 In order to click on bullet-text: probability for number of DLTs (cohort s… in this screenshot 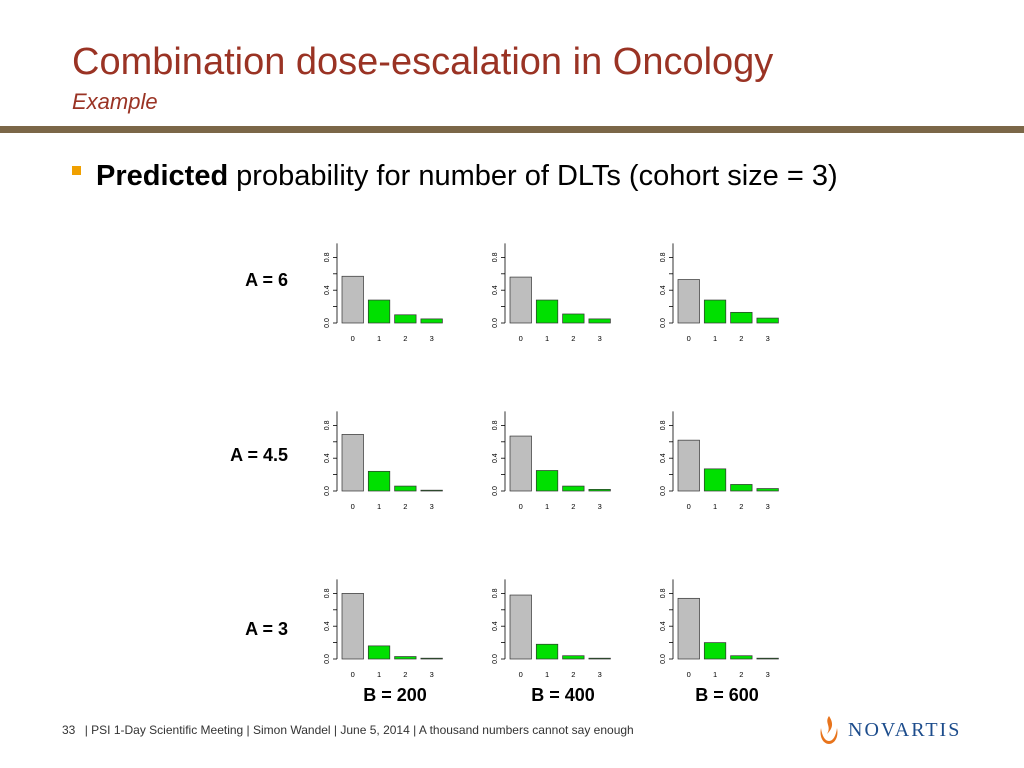, I will do `click(537, 175)`.